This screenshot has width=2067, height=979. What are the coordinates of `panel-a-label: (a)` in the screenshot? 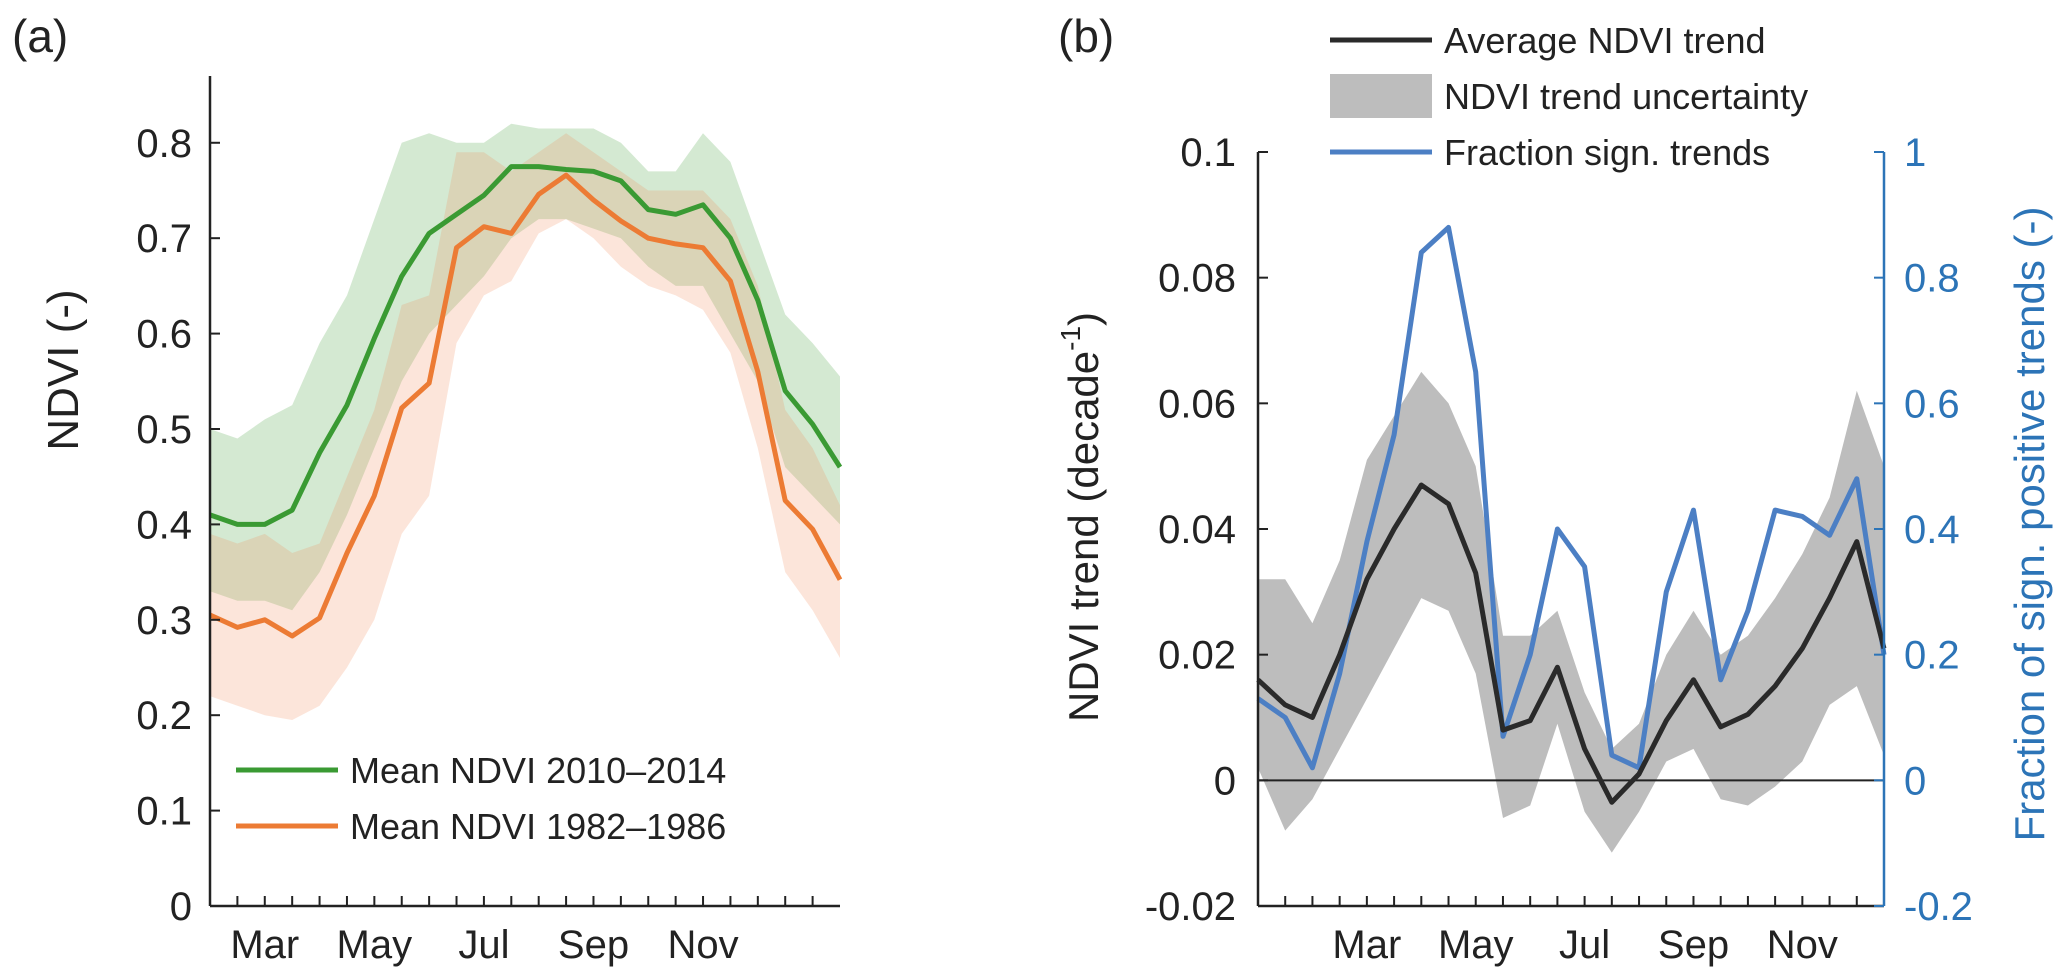 It's located at (40, 36).